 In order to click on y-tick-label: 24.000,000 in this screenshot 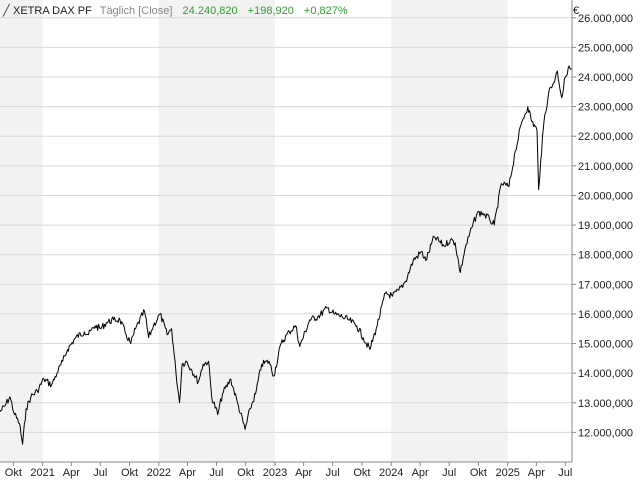, I will do `click(605, 78)`.